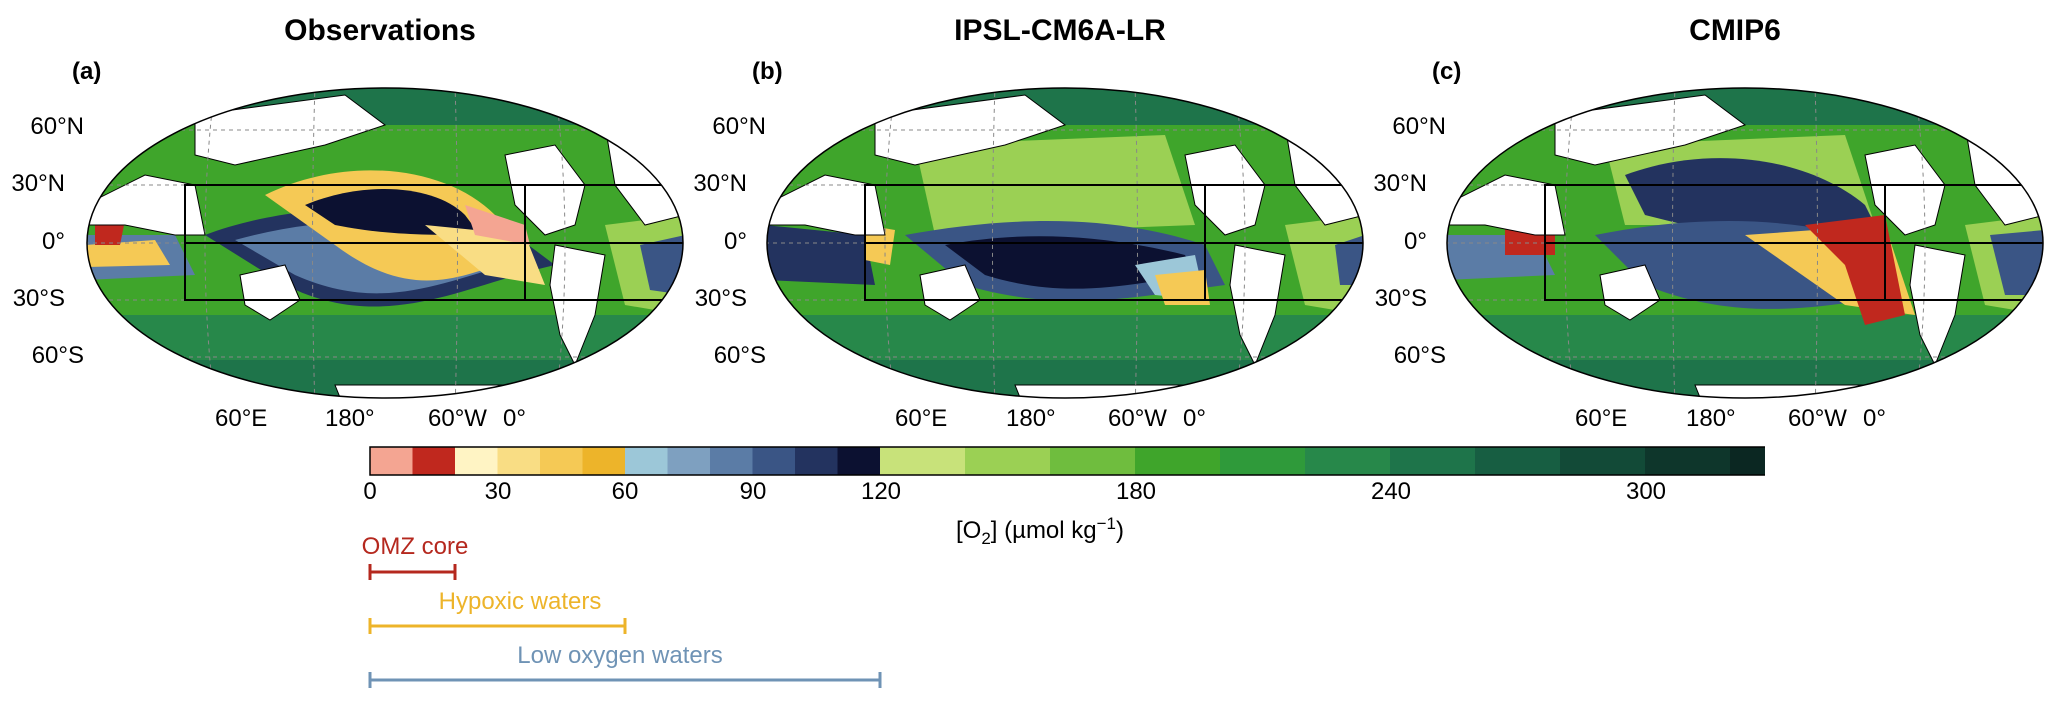 This screenshot has height=705, width=2067. What do you see at coordinates (1419, 126) in the screenshot?
I see `lat-label-60n-c: 60°N` at bounding box center [1419, 126].